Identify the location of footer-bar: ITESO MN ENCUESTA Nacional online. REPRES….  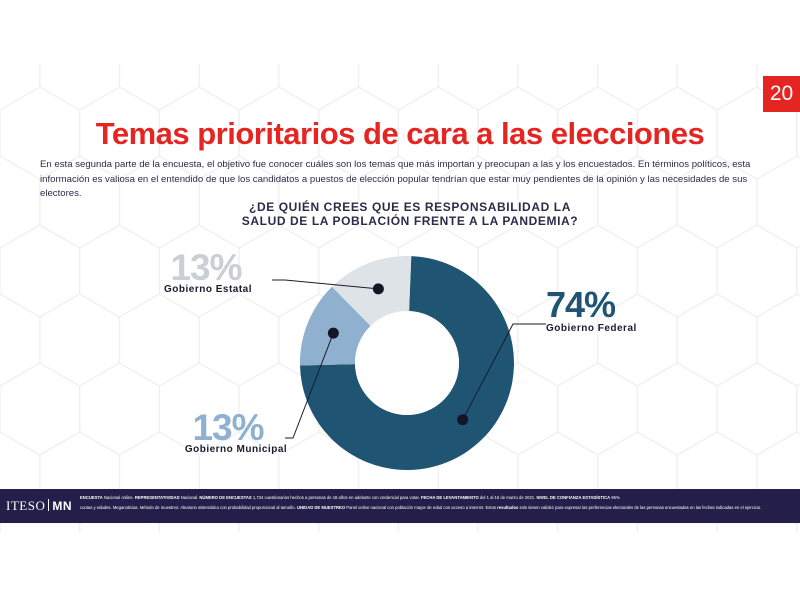
(400, 506).